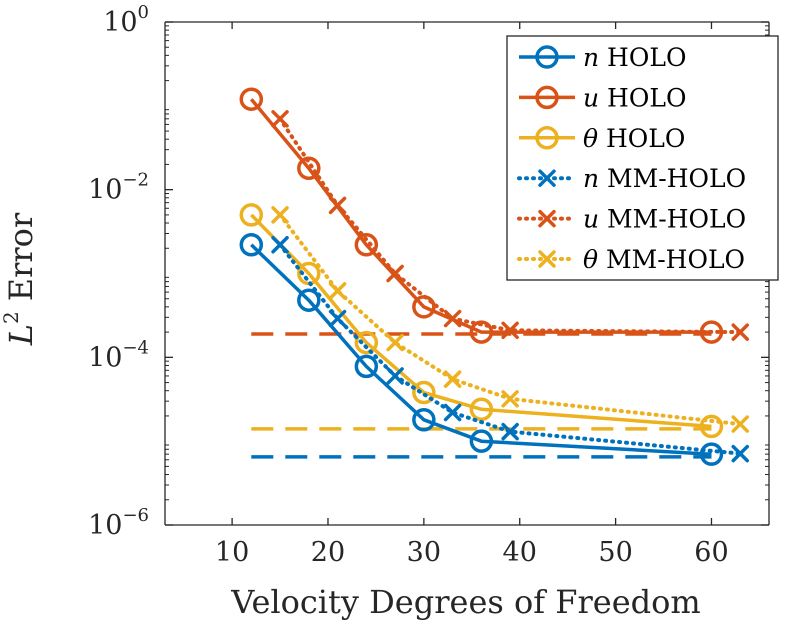  I want to click on x-tick-label: 50, so click(615, 552).